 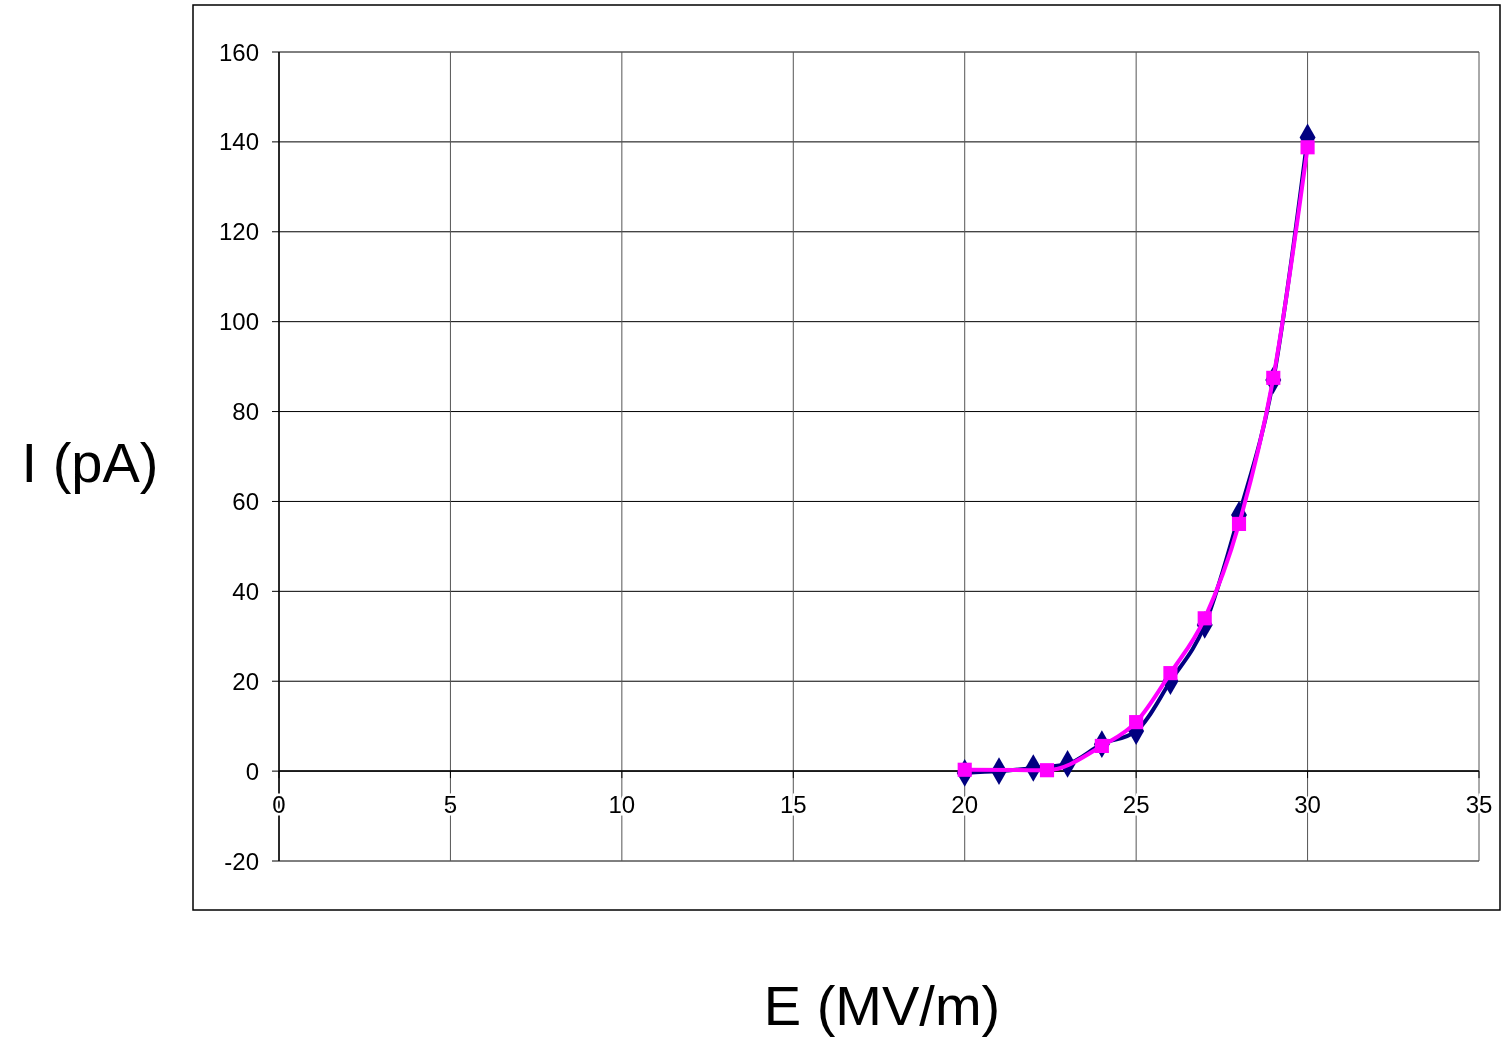 What do you see at coordinates (238, 52) in the screenshot?
I see `y-tick-label: 160` at bounding box center [238, 52].